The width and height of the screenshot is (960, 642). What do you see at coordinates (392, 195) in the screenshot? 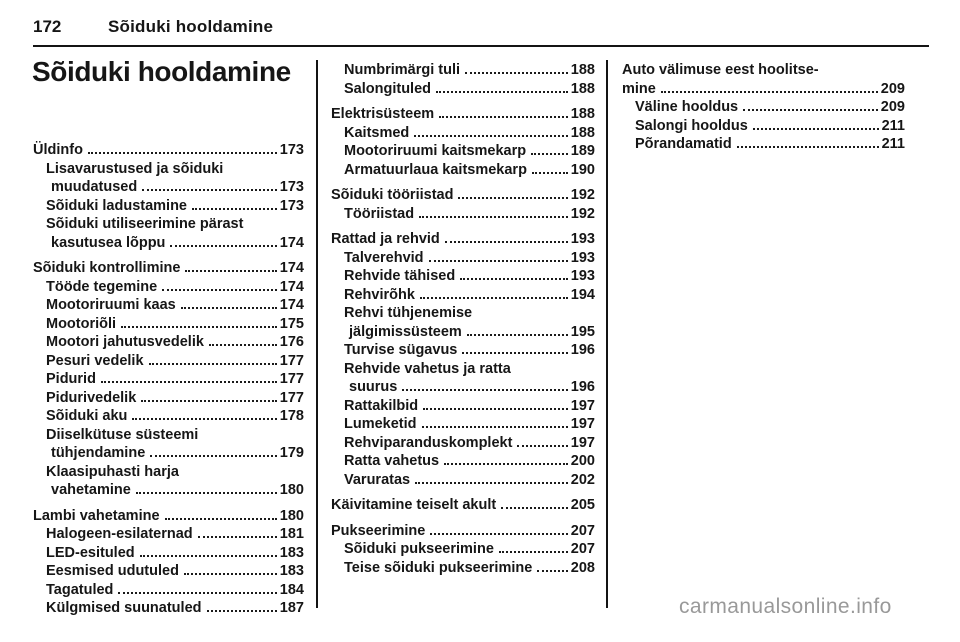
I see `toc-entry-label: Sõiduki tööriistad` at bounding box center [392, 195].